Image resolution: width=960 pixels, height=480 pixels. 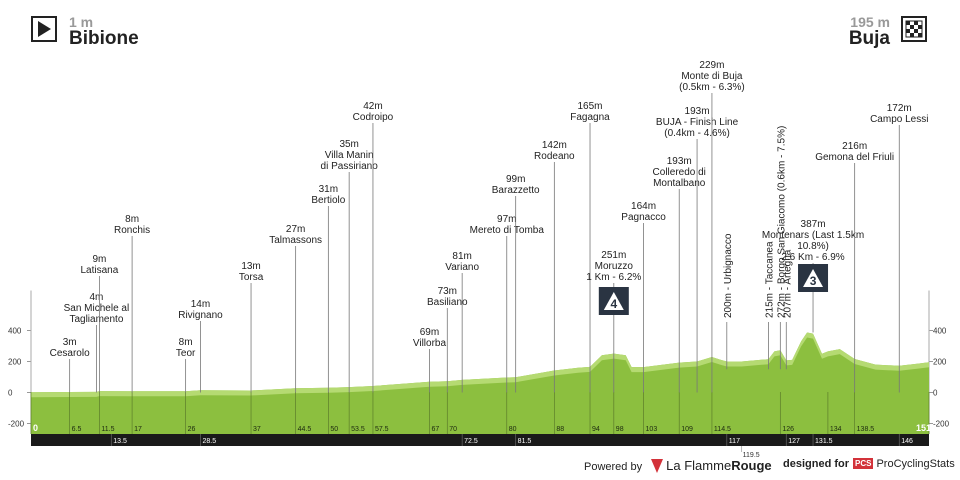 I want to click on km-label-top: 6.5, so click(x=77, y=429).